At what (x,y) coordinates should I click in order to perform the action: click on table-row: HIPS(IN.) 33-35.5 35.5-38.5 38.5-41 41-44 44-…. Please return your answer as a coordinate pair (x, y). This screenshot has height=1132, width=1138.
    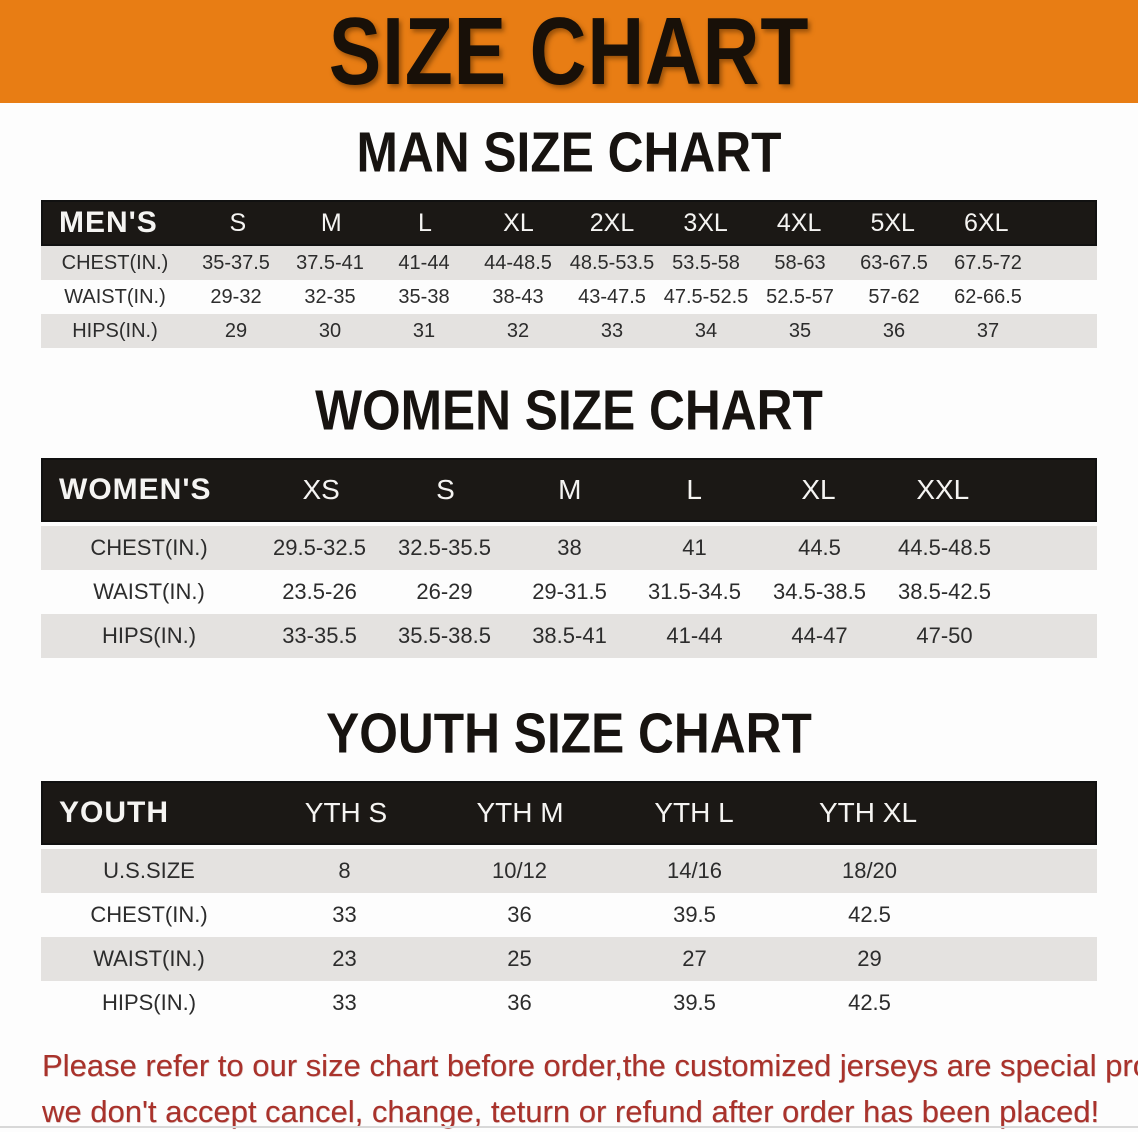
    Looking at the image, I should click on (569, 636).